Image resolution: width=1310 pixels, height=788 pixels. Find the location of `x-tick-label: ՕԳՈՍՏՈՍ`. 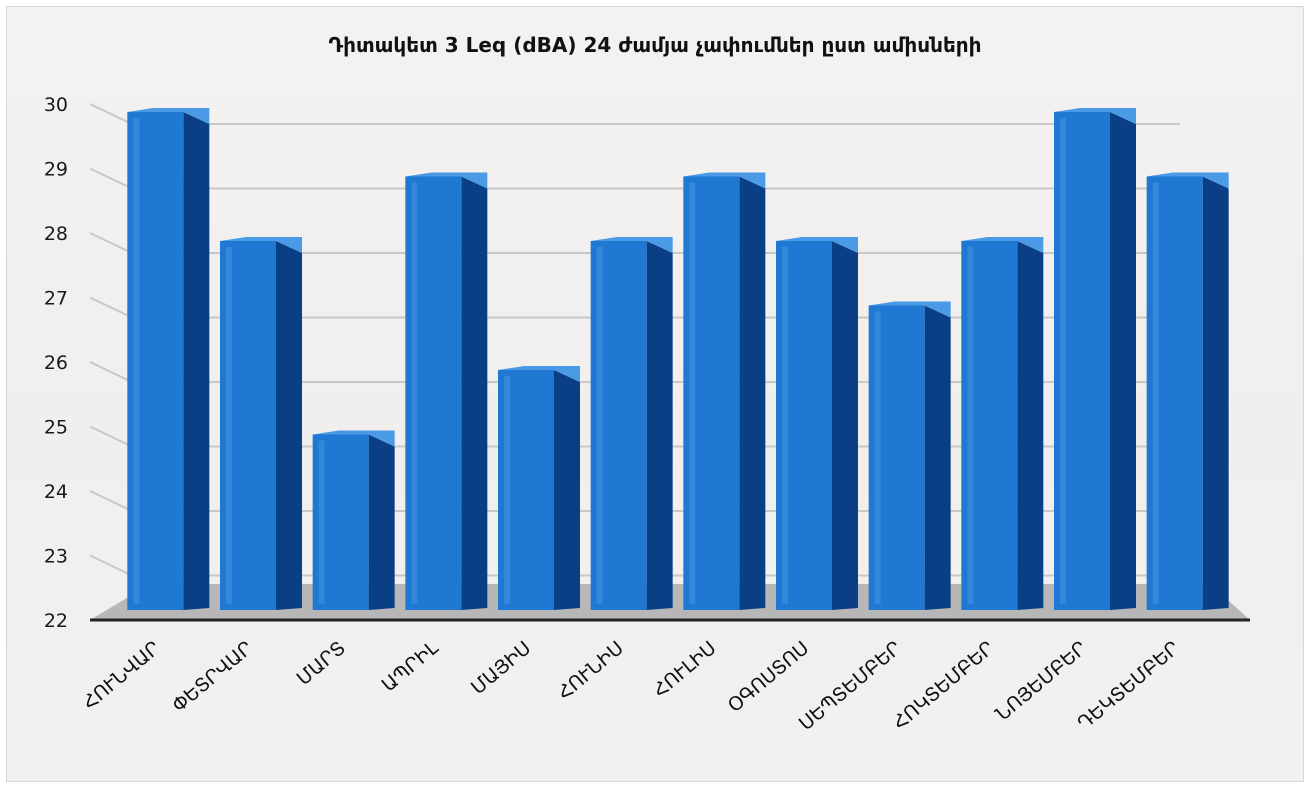

x-tick-label: ՕԳՈՍՏՈՍ is located at coordinates (768, 677).